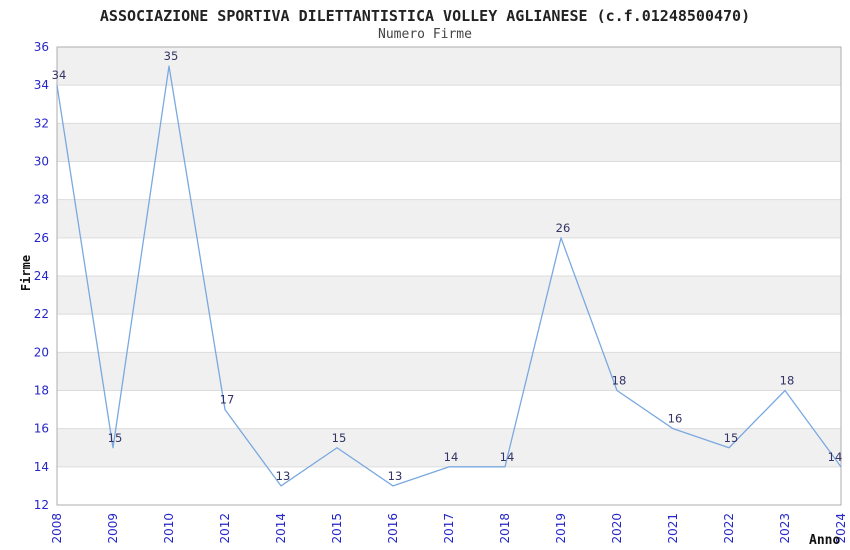  Describe the element at coordinates (59, 75) in the screenshot. I see `value-label: 34` at that location.